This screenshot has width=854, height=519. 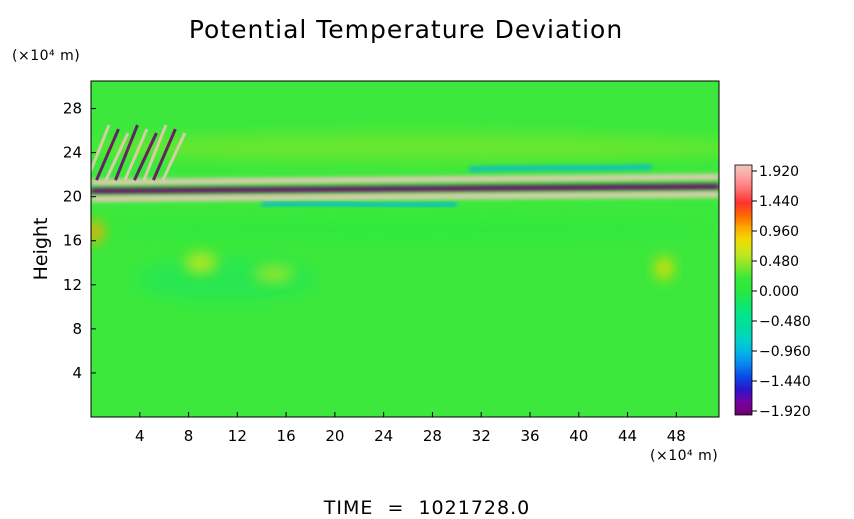 I want to click on y-tick-label: 20, so click(x=72, y=197).